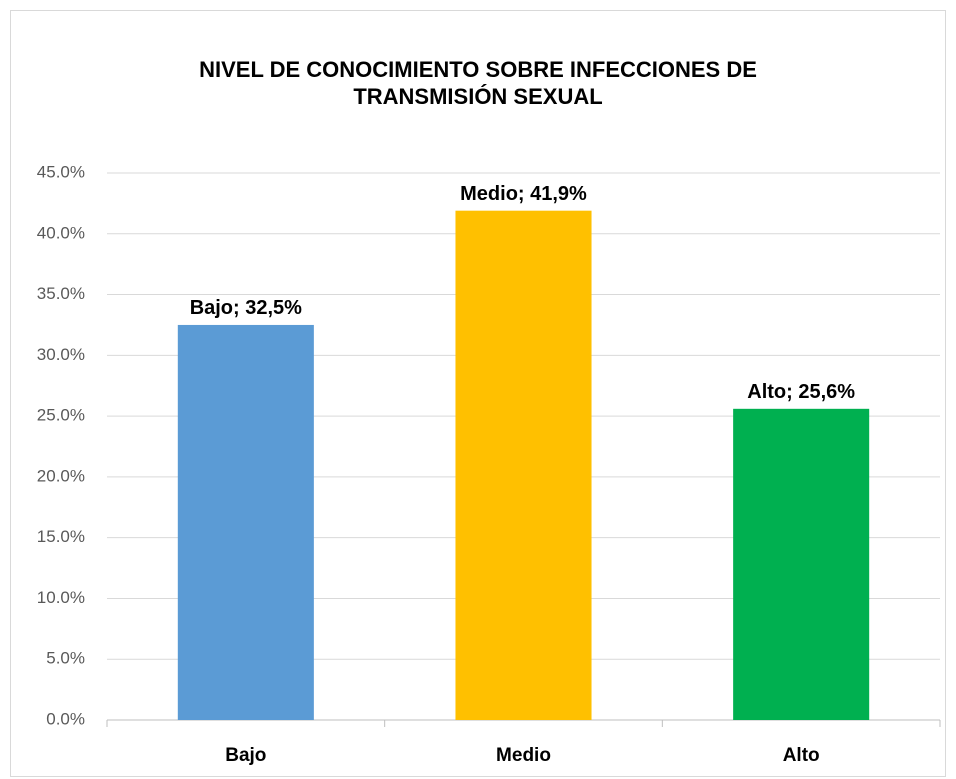  Describe the element at coordinates (523, 194) in the screenshot. I see `data-label: Medio; 41,9%` at that location.